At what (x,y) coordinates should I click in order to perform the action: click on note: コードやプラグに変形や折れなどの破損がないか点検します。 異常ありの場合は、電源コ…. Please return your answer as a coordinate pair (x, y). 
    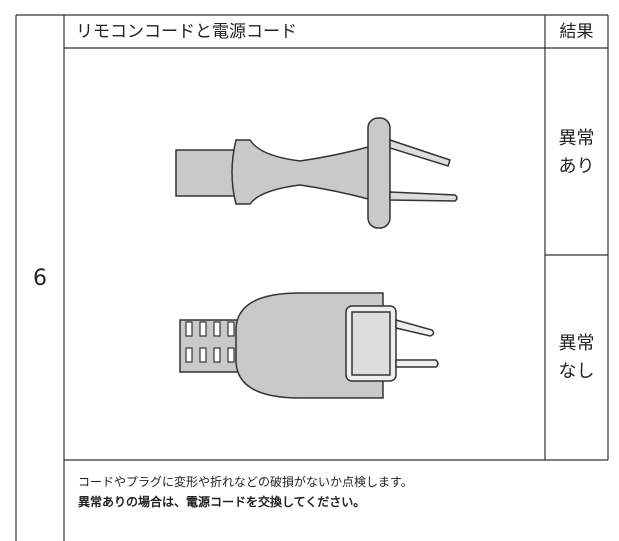
    Looking at the image, I should click on (245, 492).